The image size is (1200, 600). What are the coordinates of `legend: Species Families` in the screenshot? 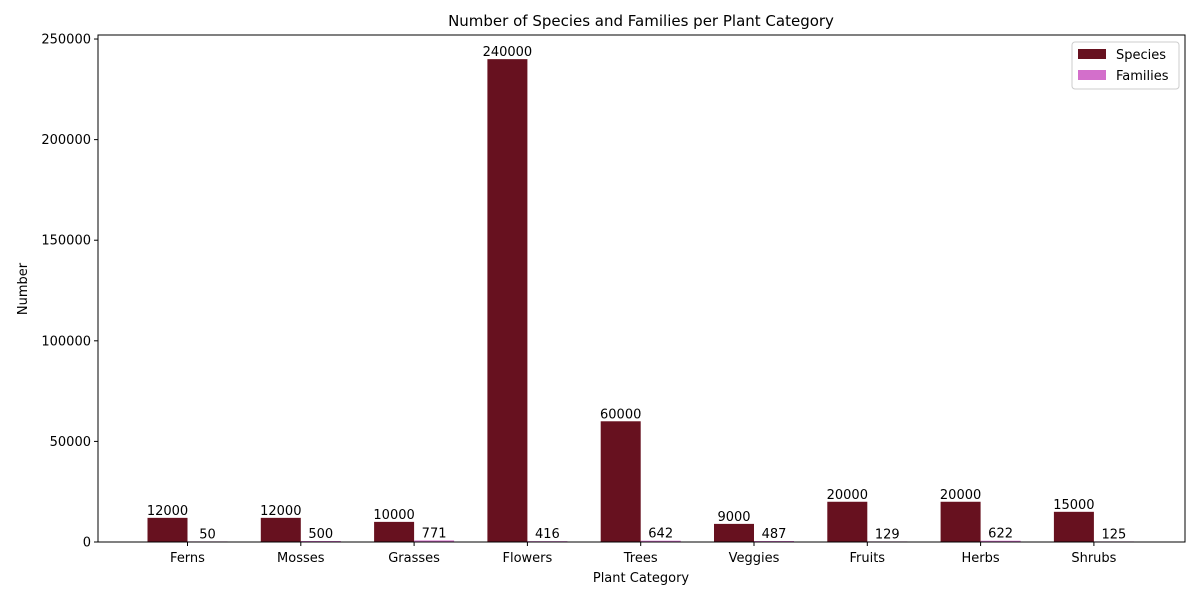 It's located at (1125, 65).